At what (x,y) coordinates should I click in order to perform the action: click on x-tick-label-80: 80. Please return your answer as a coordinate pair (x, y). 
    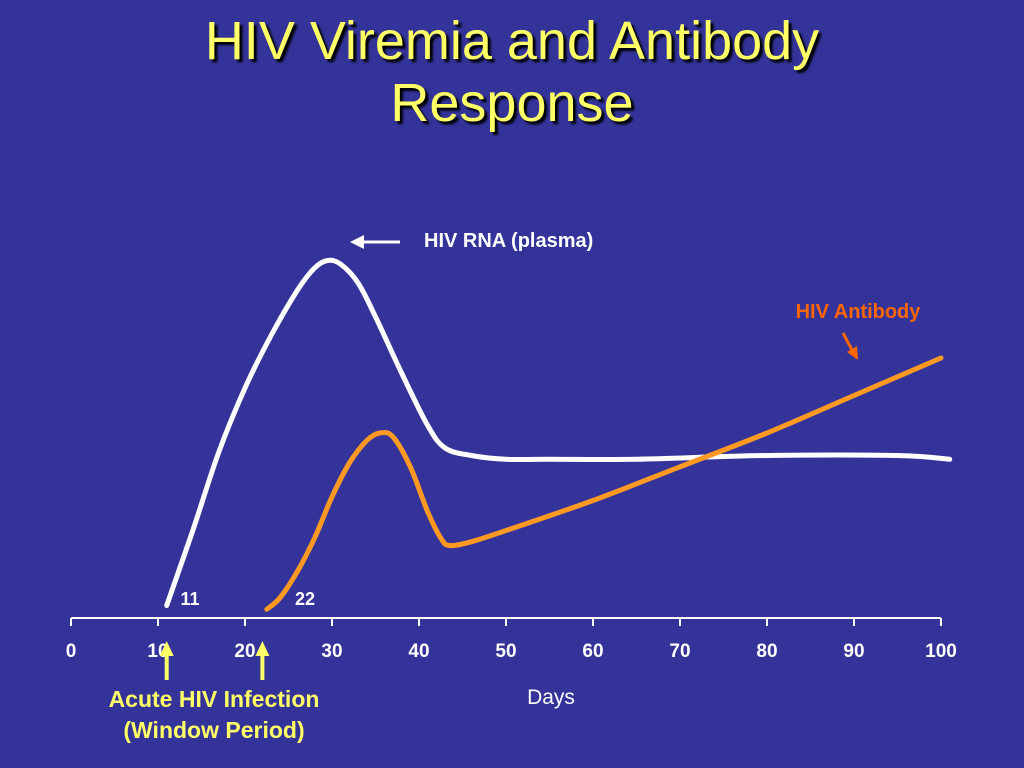
    Looking at the image, I should click on (766, 651).